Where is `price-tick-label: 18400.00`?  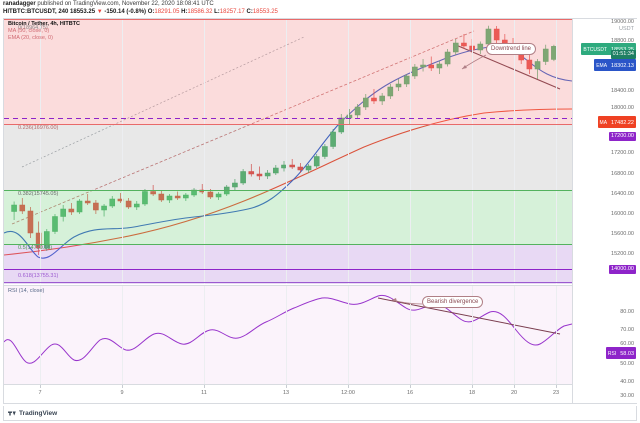 price-tick-label: 18400.00 is located at coordinates (622, 91).